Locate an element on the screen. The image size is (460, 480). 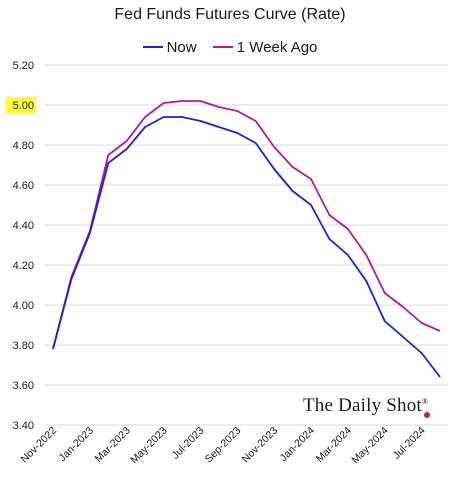
legend: Now 1 Week Ago is located at coordinates (230, 45).